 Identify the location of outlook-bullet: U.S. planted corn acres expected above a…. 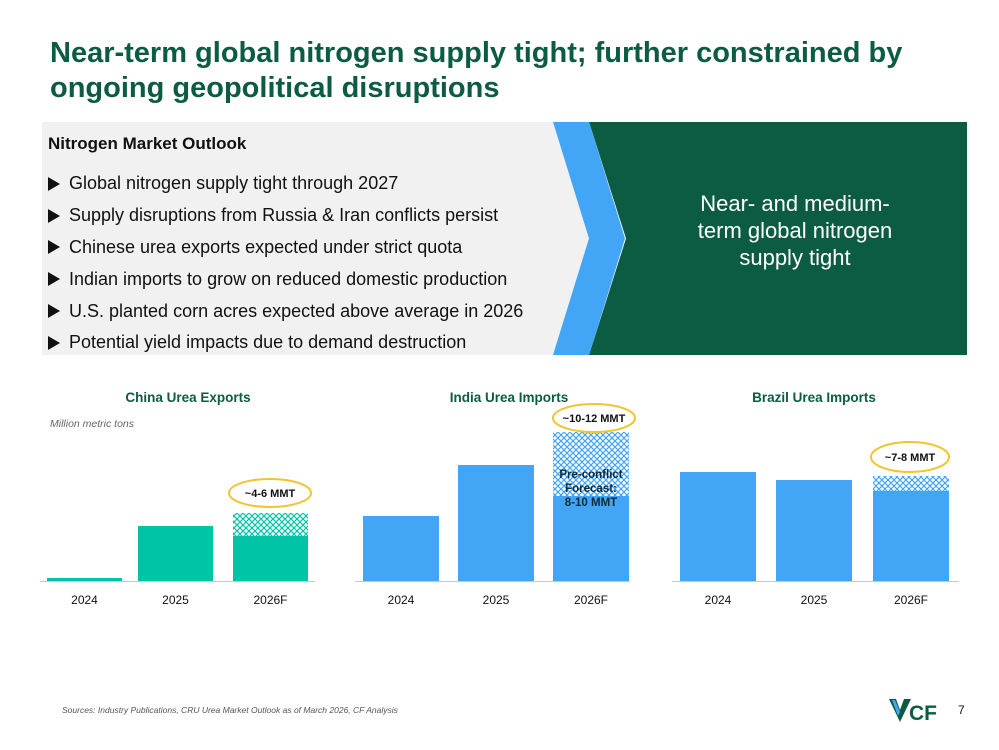
(285, 311).